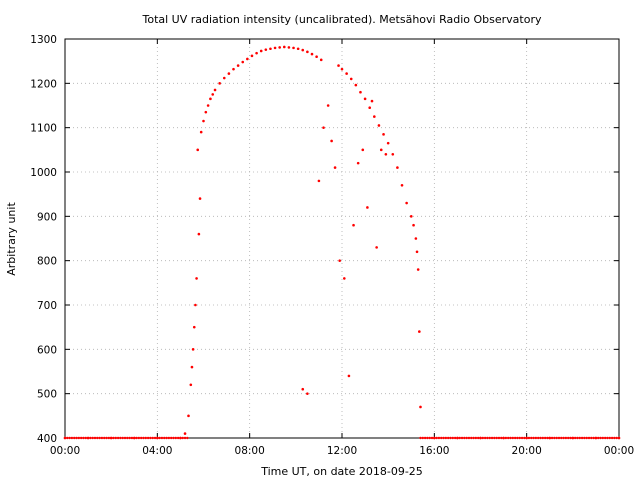  What do you see at coordinates (250, 451) in the screenshot?
I see `x-tick-label: 08:00` at bounding box center [250, 451].